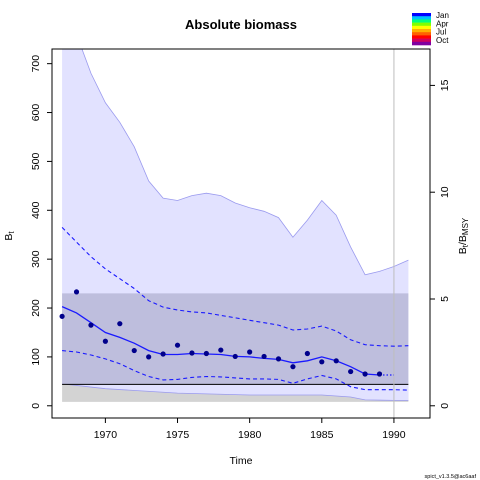 This screenshot has width=480, height=480. I want to click on bmsy-ci-band, so click(235, 339).